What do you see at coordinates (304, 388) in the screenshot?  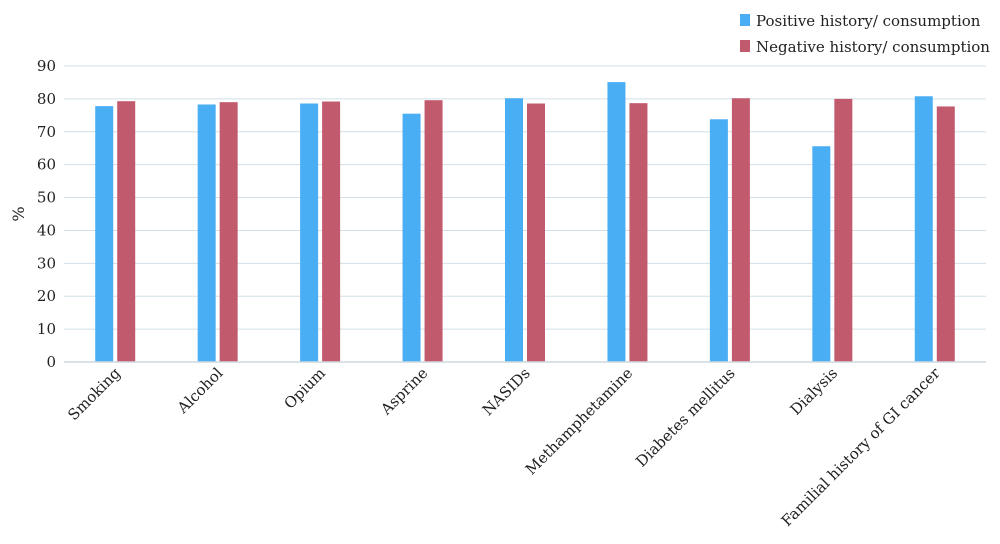 I see `x-tick-label: Opium` at bounding box center [304, 388].